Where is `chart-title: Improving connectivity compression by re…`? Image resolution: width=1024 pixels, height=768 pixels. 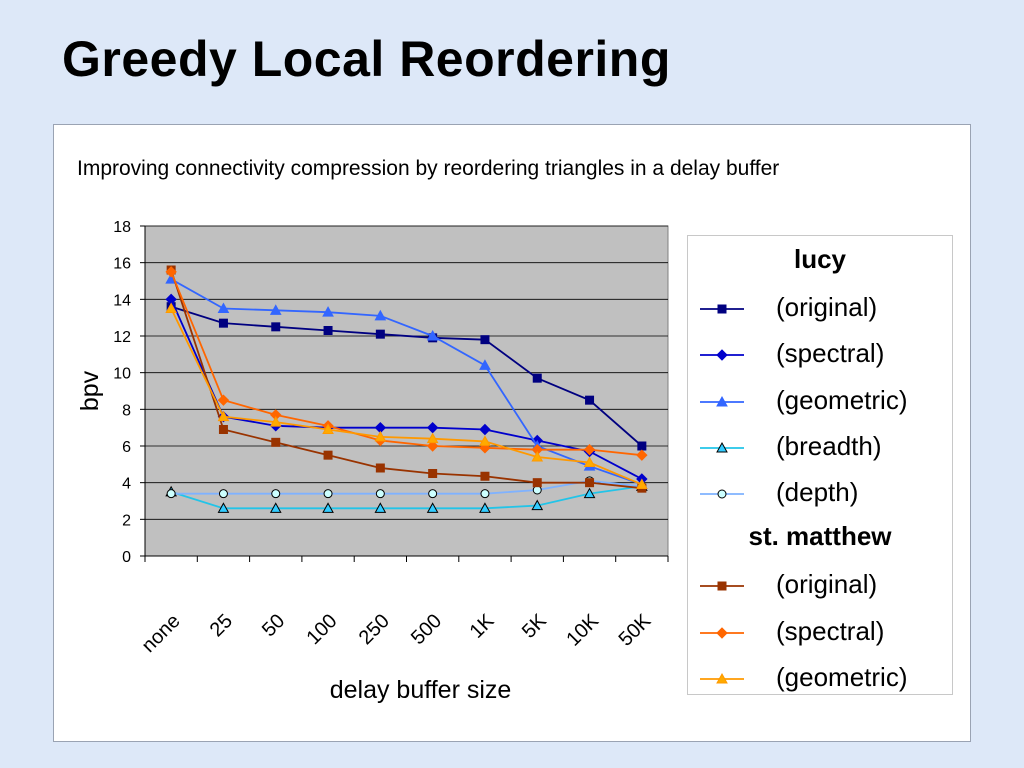
chart-title: Improving connectivity compression by re… is located at coordinates (428, 168).